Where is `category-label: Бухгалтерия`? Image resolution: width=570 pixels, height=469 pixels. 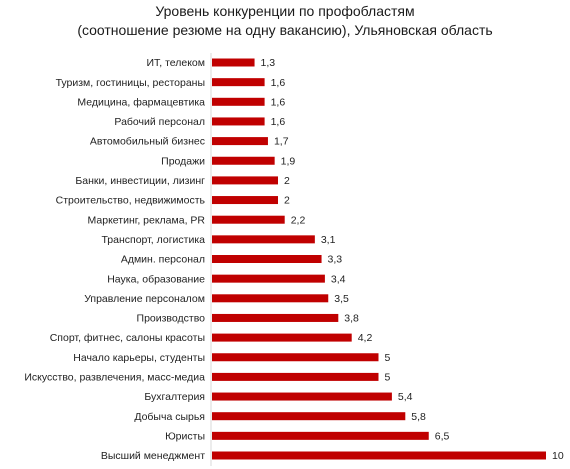 category-label: Бухгалтерия is located at coordinates (174, 397).